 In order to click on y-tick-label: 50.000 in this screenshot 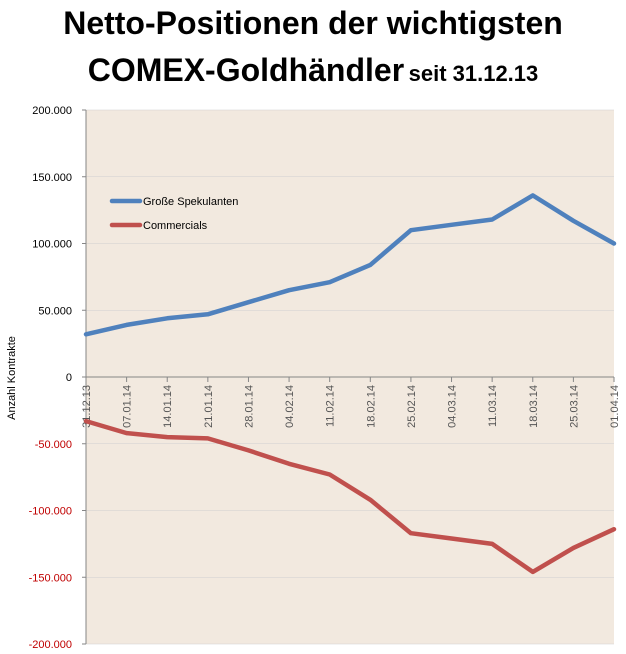, I will do `click(55, 311)`.